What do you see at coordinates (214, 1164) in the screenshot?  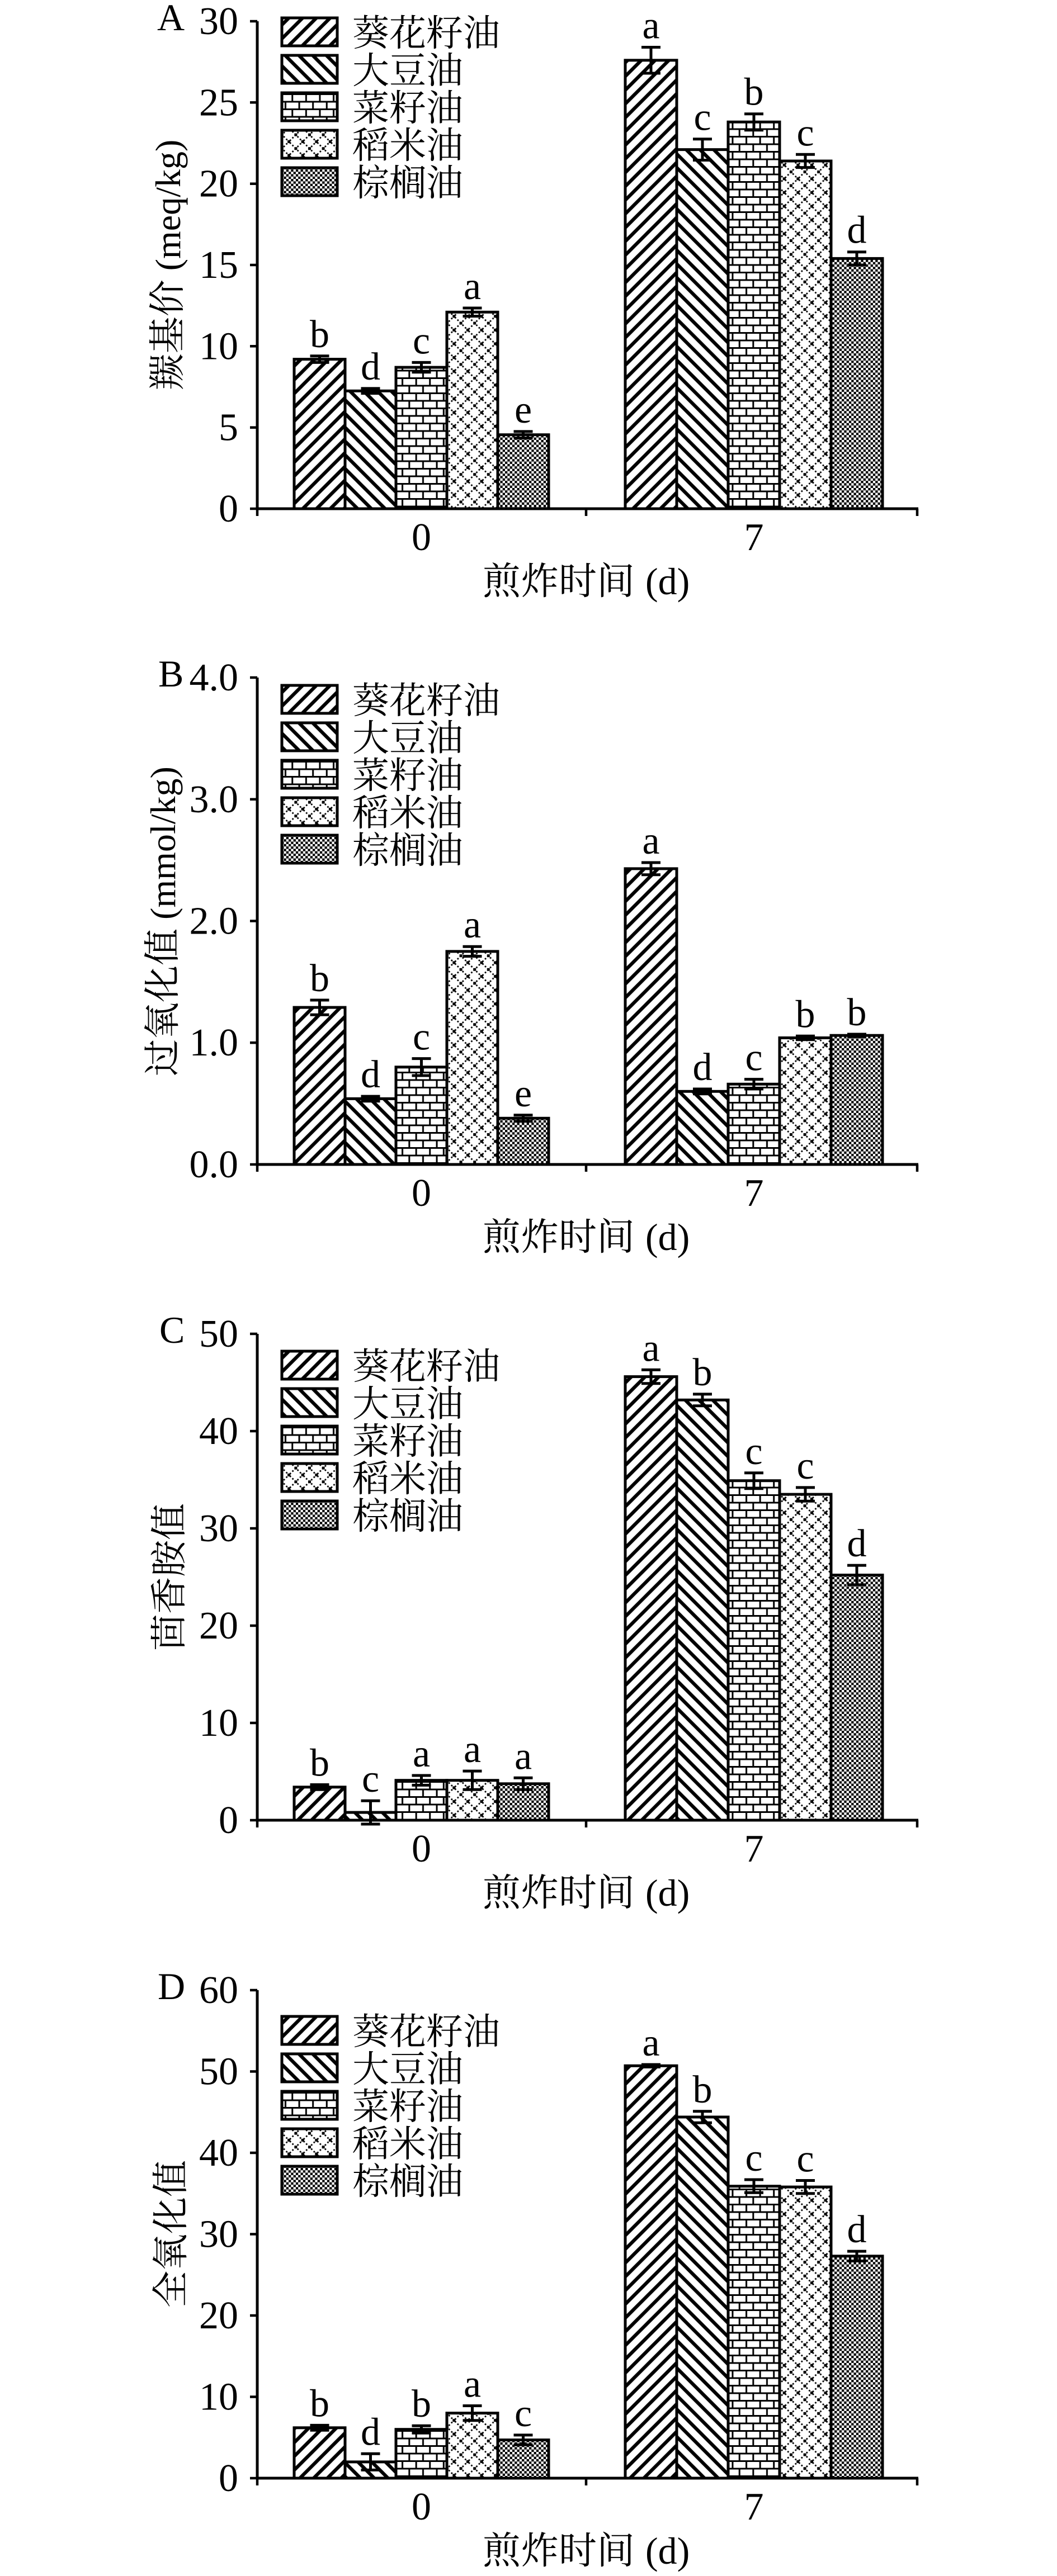 I see `svg-text: 0.0` at bounding box center [214, 1164].